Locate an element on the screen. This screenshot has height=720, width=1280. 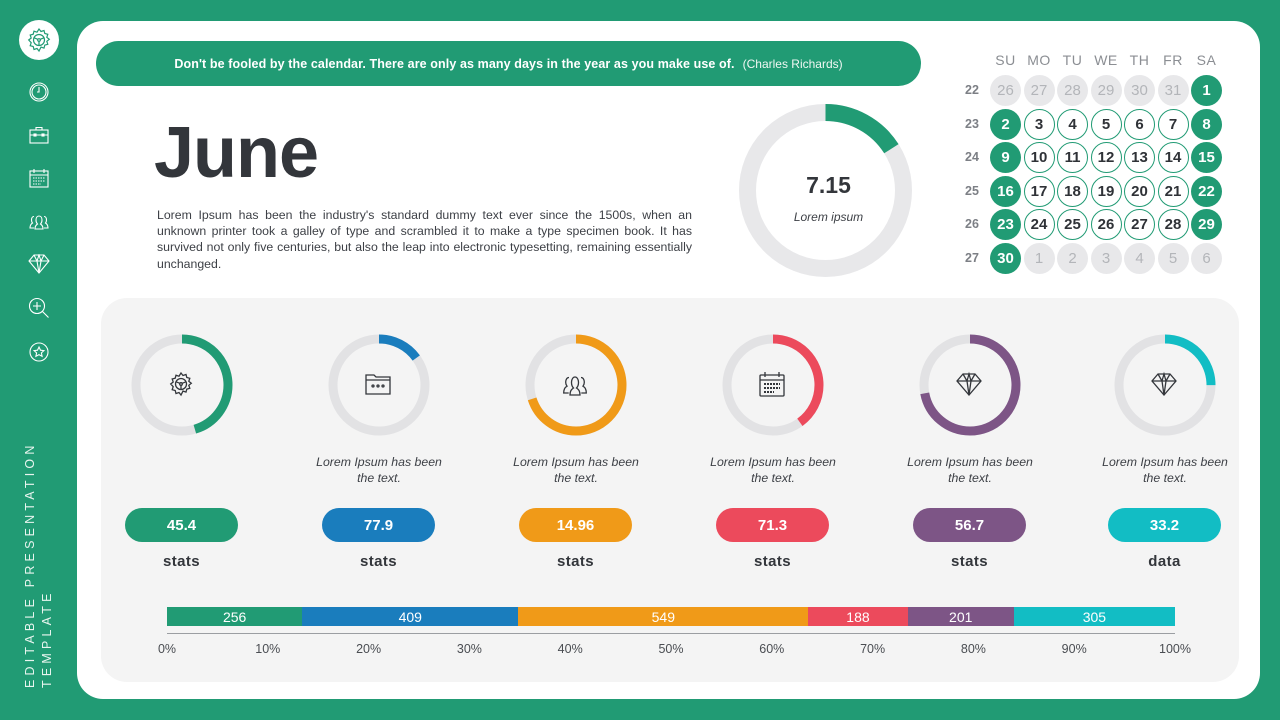
big-donut-chart is located at coordinates (825, 190).